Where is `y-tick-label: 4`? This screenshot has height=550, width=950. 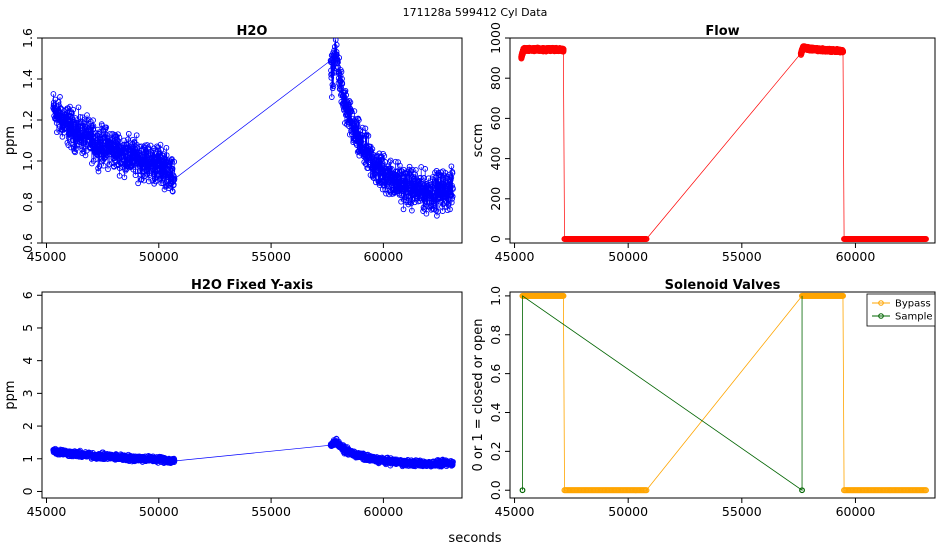 y-tick-label: 4 is located at coordinates (27, 361).